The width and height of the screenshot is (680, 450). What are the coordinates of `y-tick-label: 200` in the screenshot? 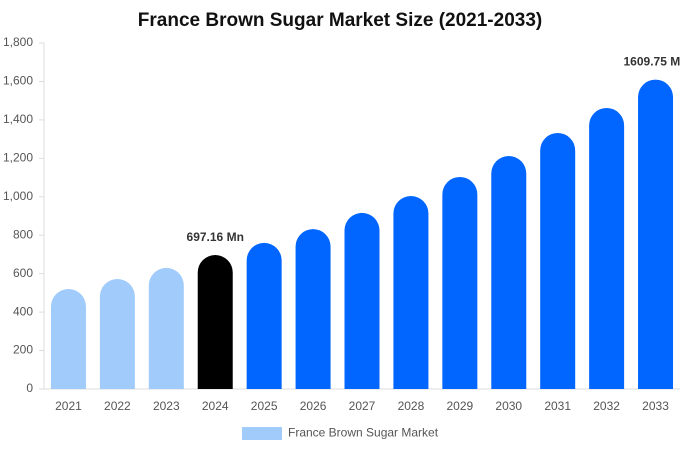 It's located at (23, 350).